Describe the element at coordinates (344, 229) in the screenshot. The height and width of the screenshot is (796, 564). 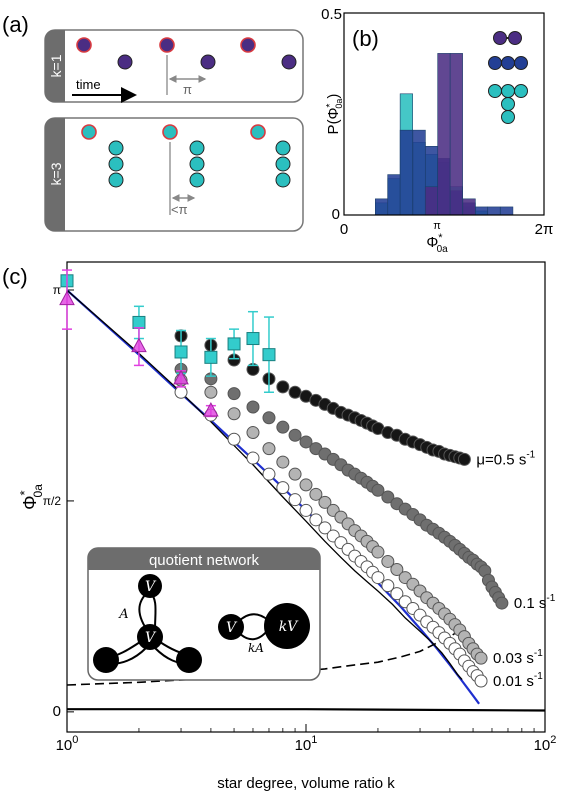
I see `panel-b-xtick-zero: 0` at that location.